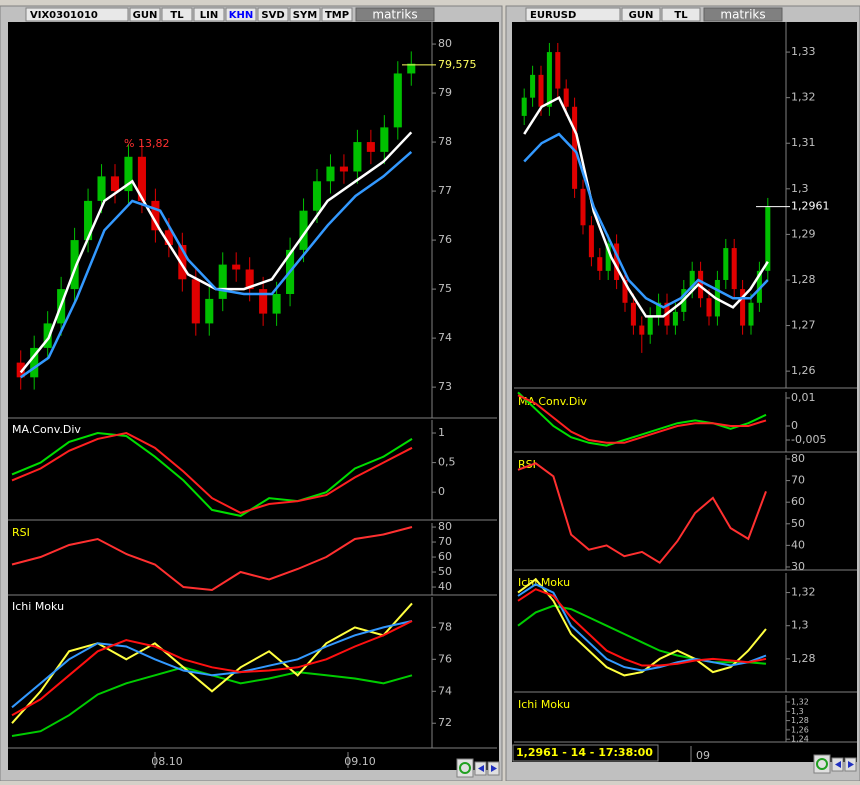 The height and width of the screenshot is (785, 860). I want to click on y-tick-label: 0, so click(794, 425).